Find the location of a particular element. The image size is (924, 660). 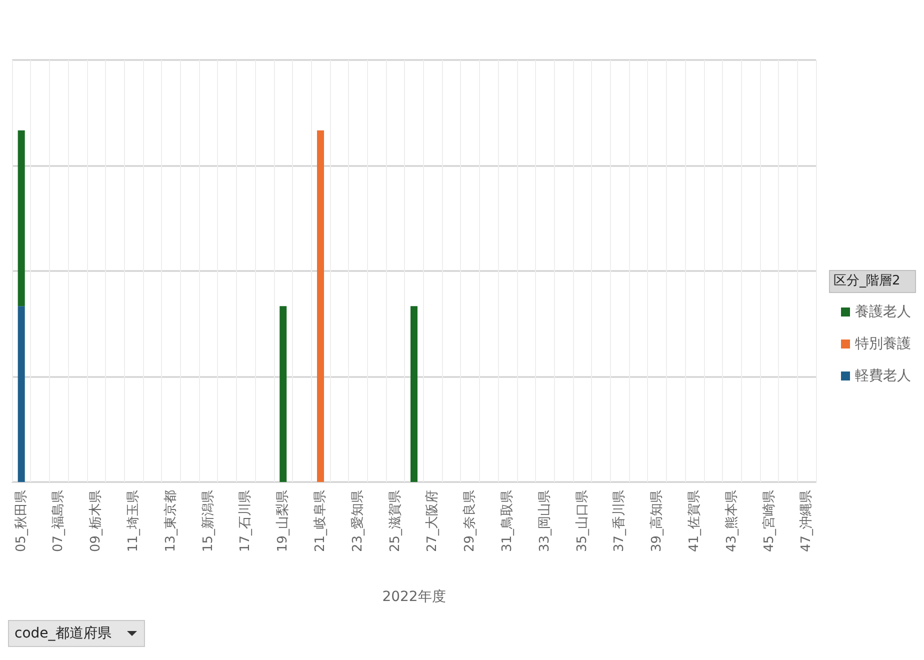

legend-label: 特別養護 is located at coordinates (883, 344).